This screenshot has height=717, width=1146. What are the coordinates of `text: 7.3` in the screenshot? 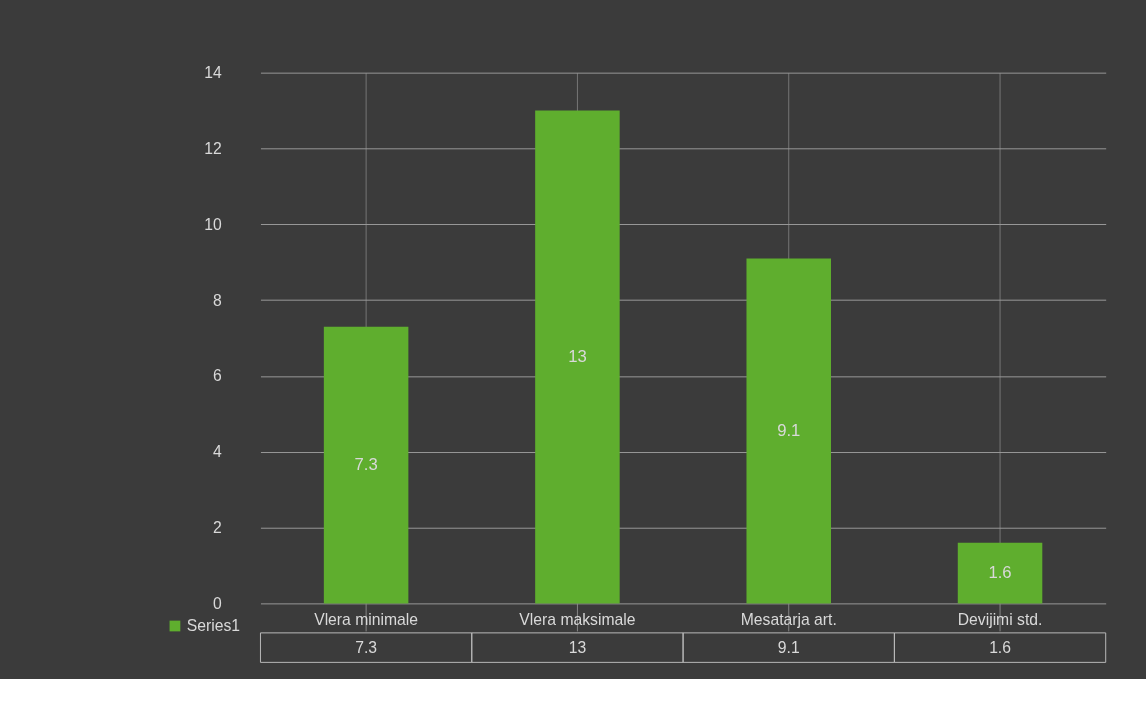 It's located at (366, 647).